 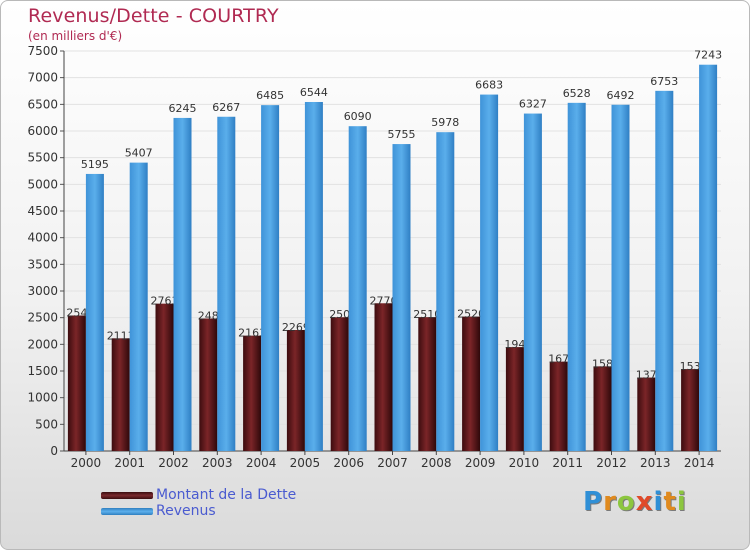 What do you see at coordinates (658, 502) in the screenshot?
I see `logo-letter-4: i` at bounding box center [658, 502].